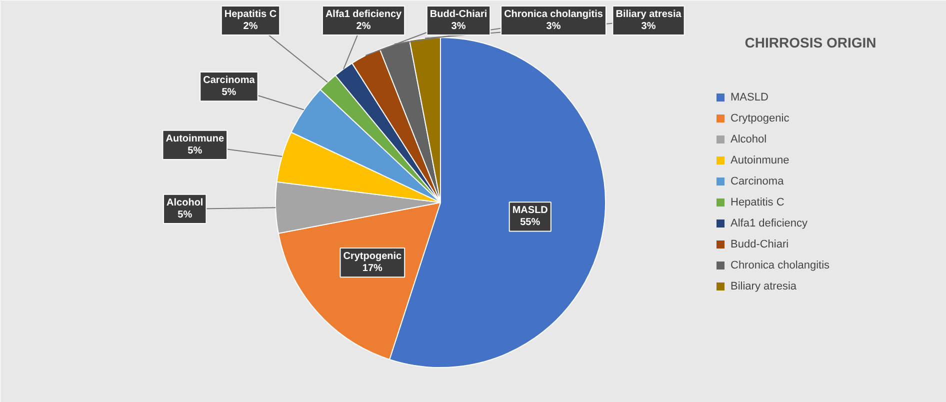 The width and height of the screenshot is (946, 402). Describe the element at coordinates (760, 118) in the screenshot. I see `legend-label: Crytpogenic` at that location.